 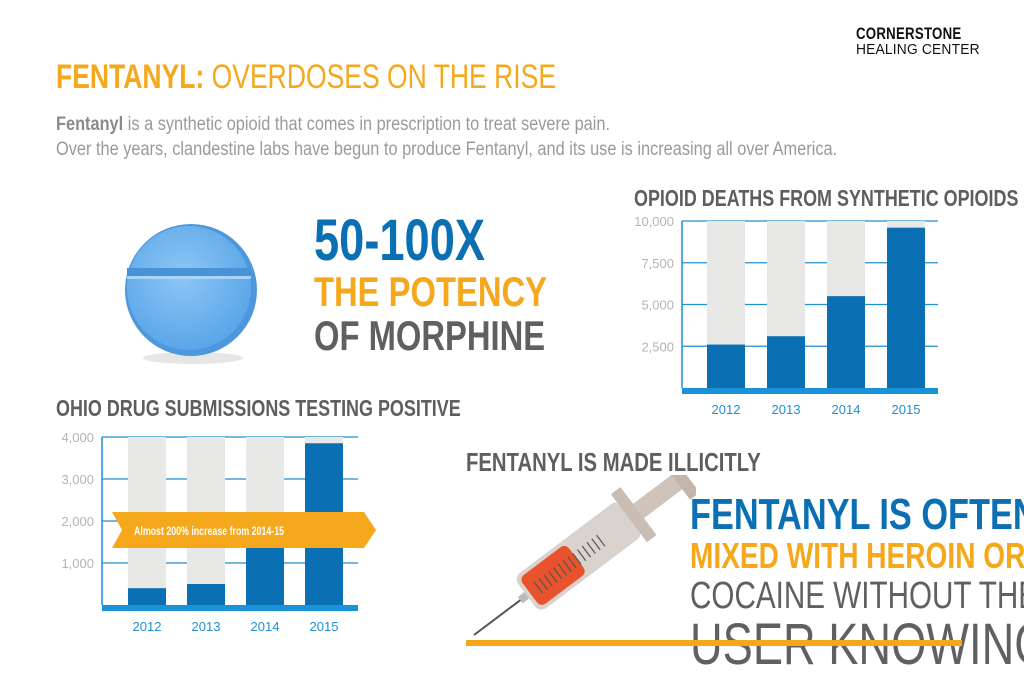 I want to click on y-tick-label: 10,000, so click(x=654, y=222).